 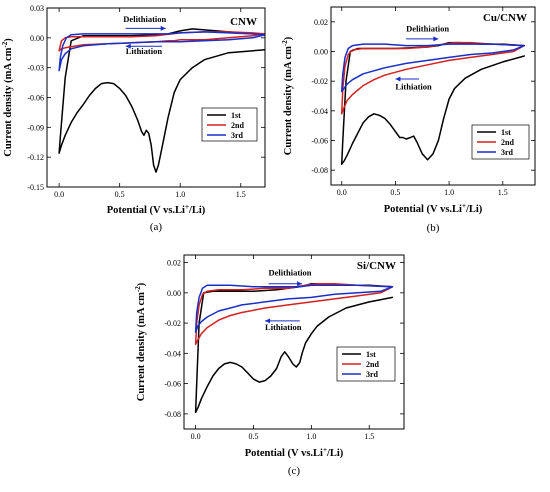 What do you see at coordinates (37, 8) in the screenshot?
I see `y-tick-label: 0.03` at bounding box center [37, 8].